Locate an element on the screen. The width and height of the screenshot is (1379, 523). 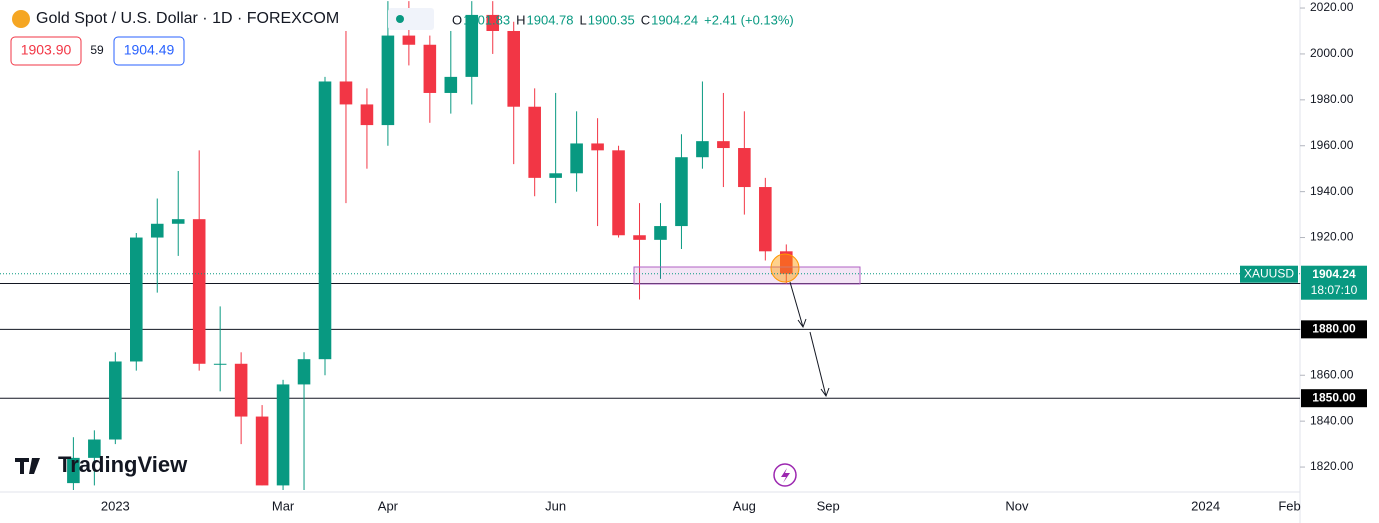
x-tick-label: Feb is located at coordinates (1289, 505).